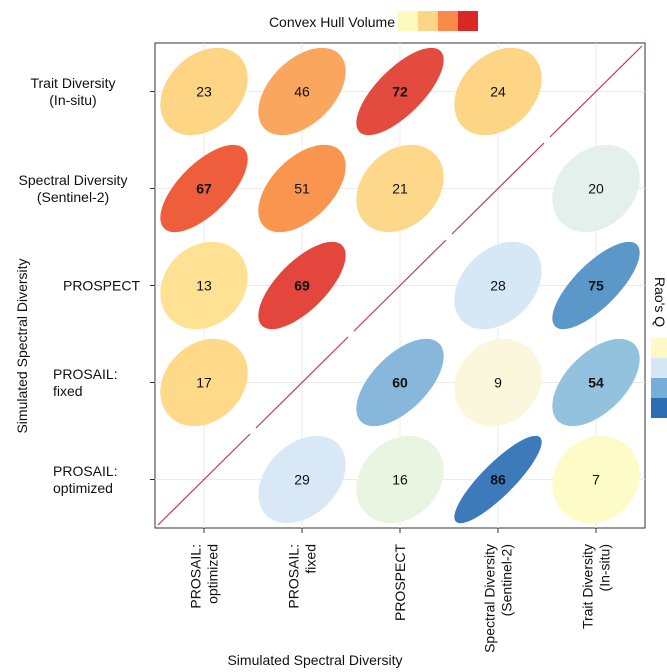 The height and width of the screenshot is (672, 667). I want to click on matrix-cell: 75, so click(596, 285).